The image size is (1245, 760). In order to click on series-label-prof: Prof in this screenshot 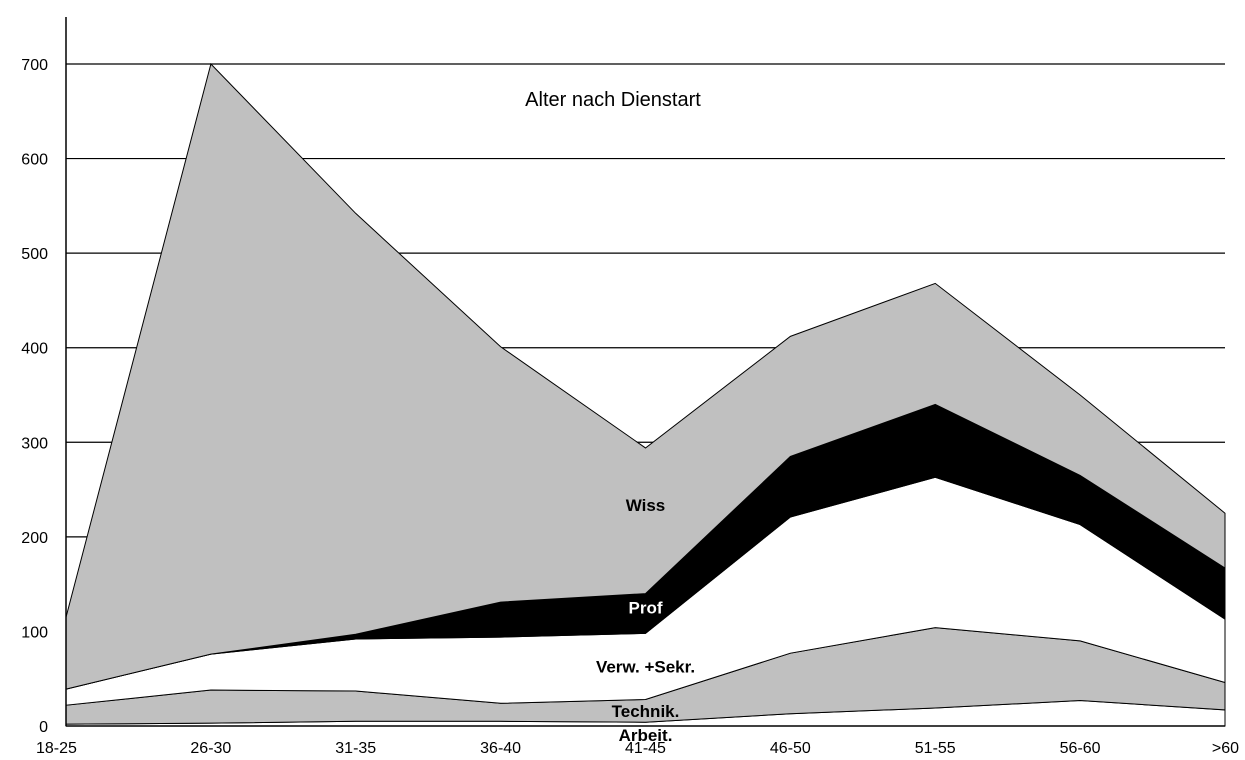, I will do `click(646, 607)`.